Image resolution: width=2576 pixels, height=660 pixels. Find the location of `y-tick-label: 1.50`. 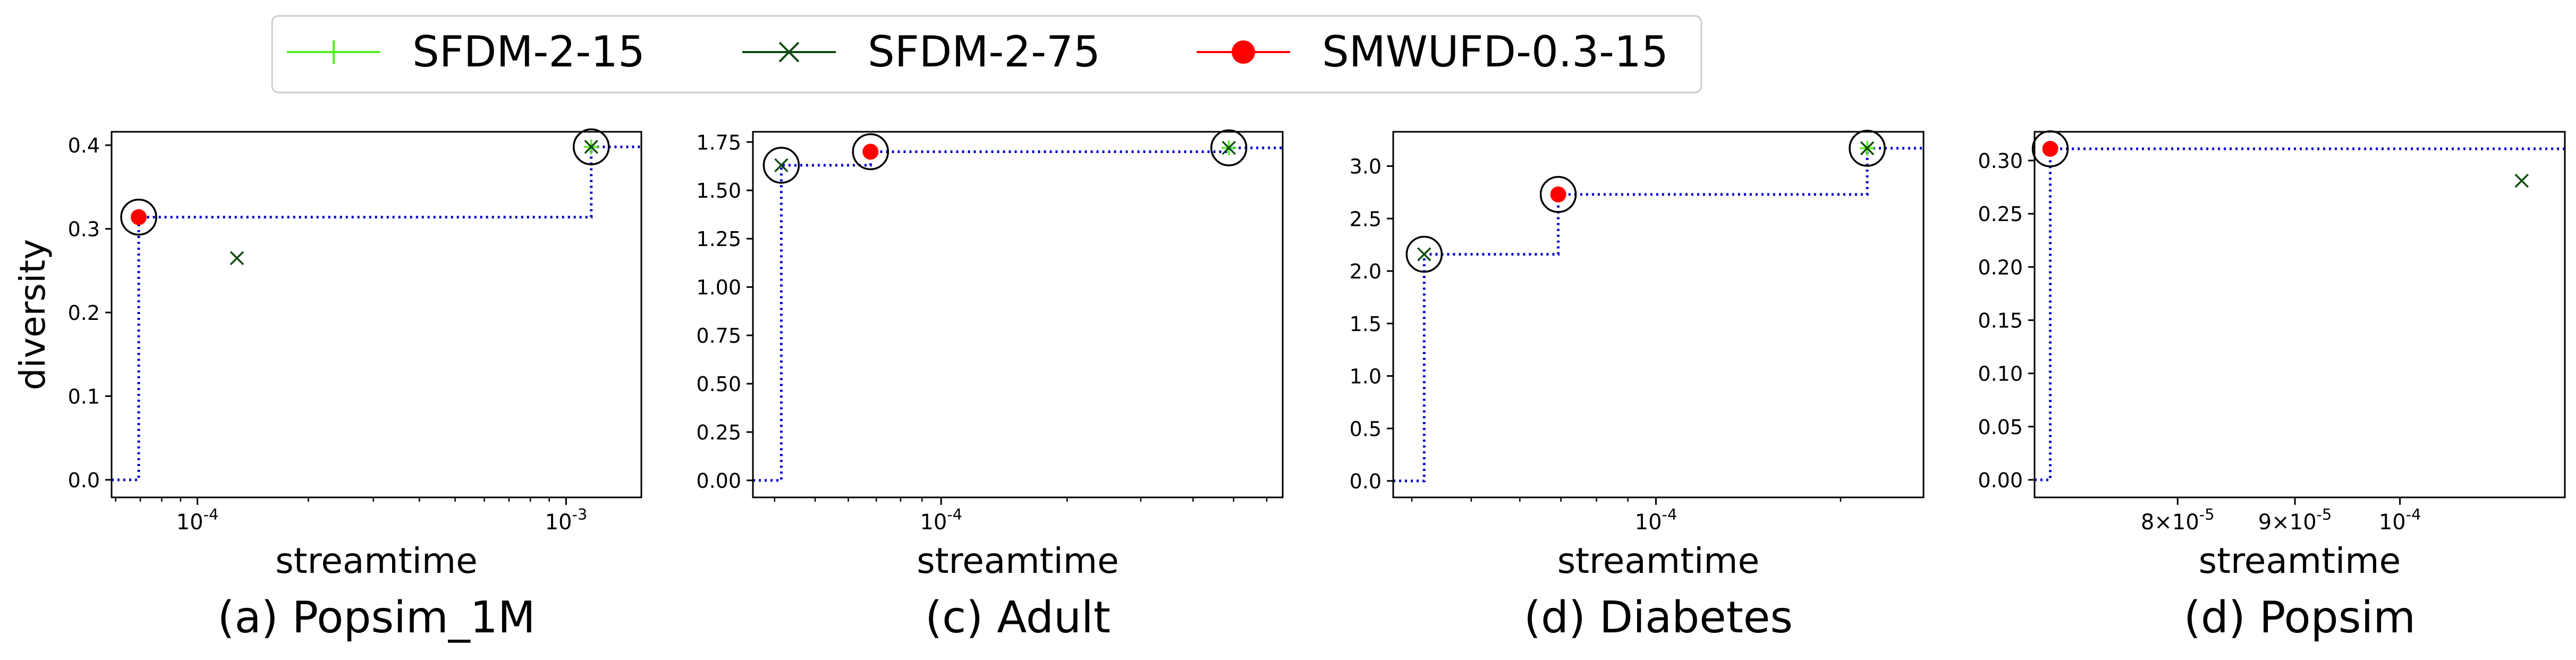

y-tick-label: 1.50 is located at coordinates (718, 191).